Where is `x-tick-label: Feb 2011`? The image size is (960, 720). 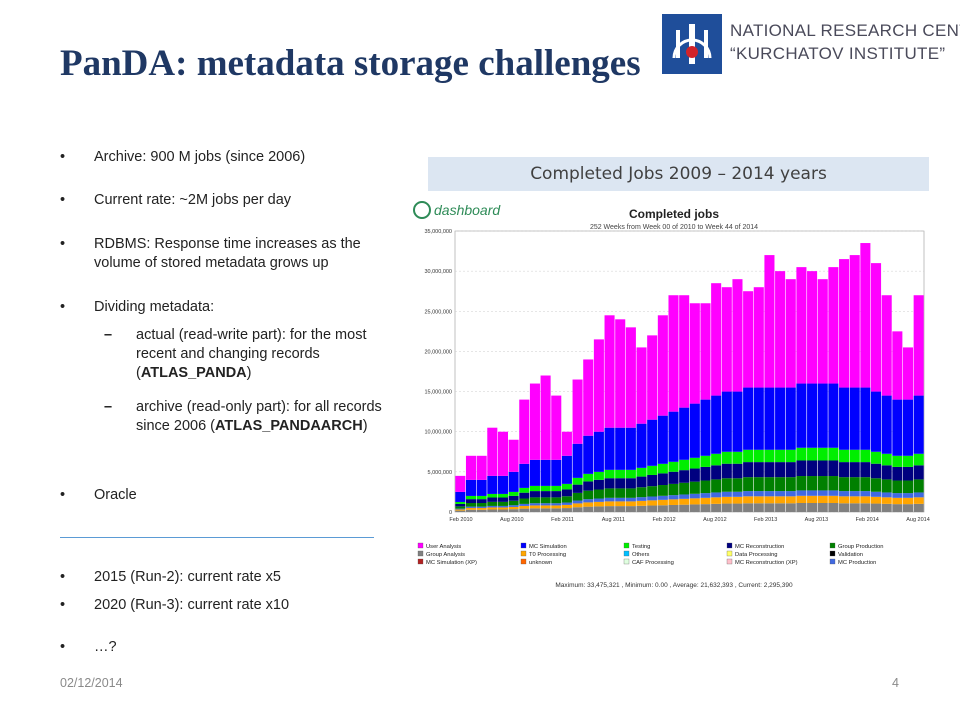
x-tick-label: Feb 2011 is located at coordinates (562, 520).